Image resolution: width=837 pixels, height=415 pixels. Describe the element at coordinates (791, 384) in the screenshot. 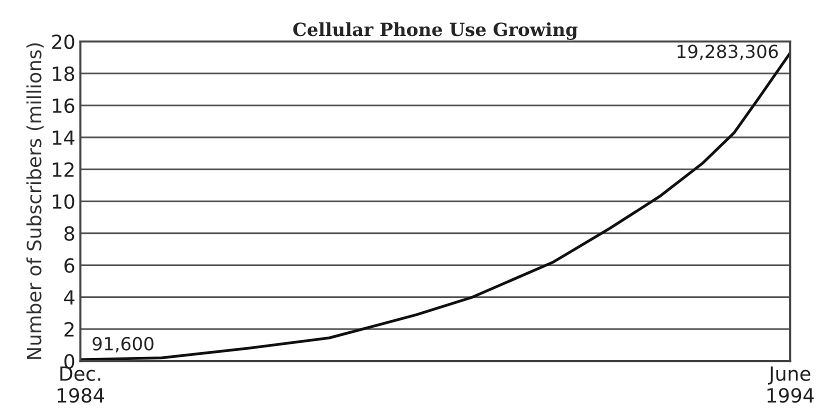

I see `x-tick-label: June 1994` at that location.